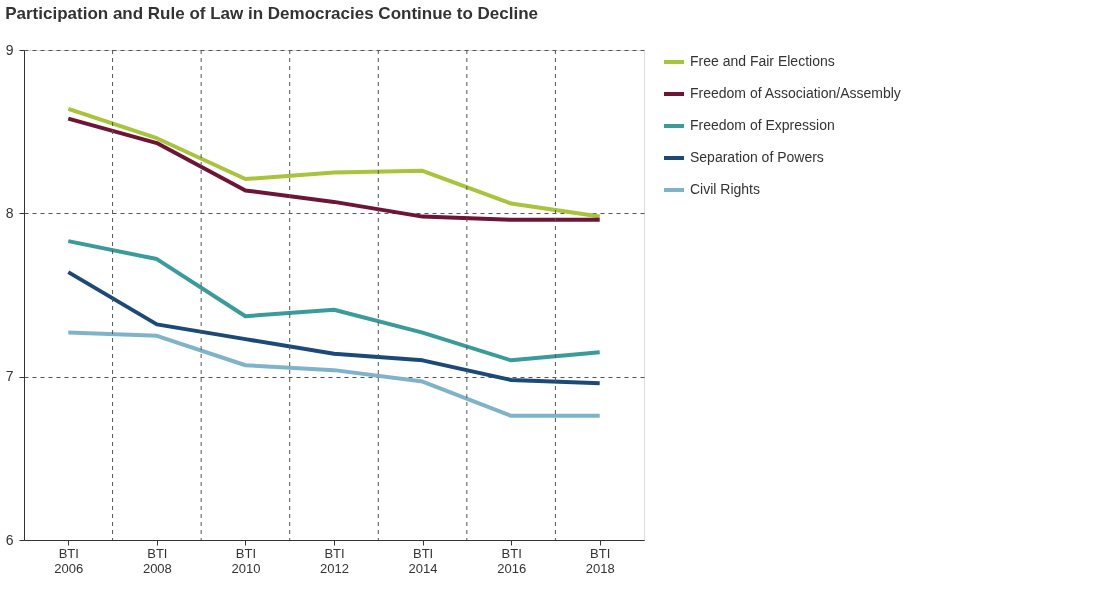  Describe the element at coordinates (762, 61) in the screenshot. I see `legend-label: Free and Fair Elections` at that location.